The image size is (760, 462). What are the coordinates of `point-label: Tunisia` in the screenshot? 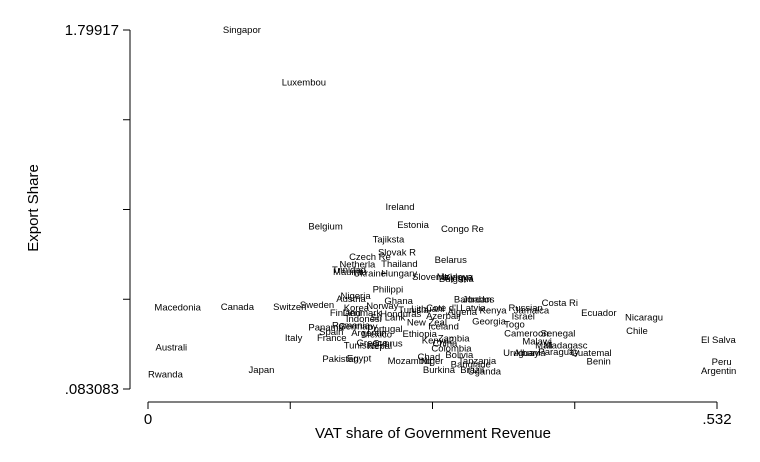 It's located at (413, 310).